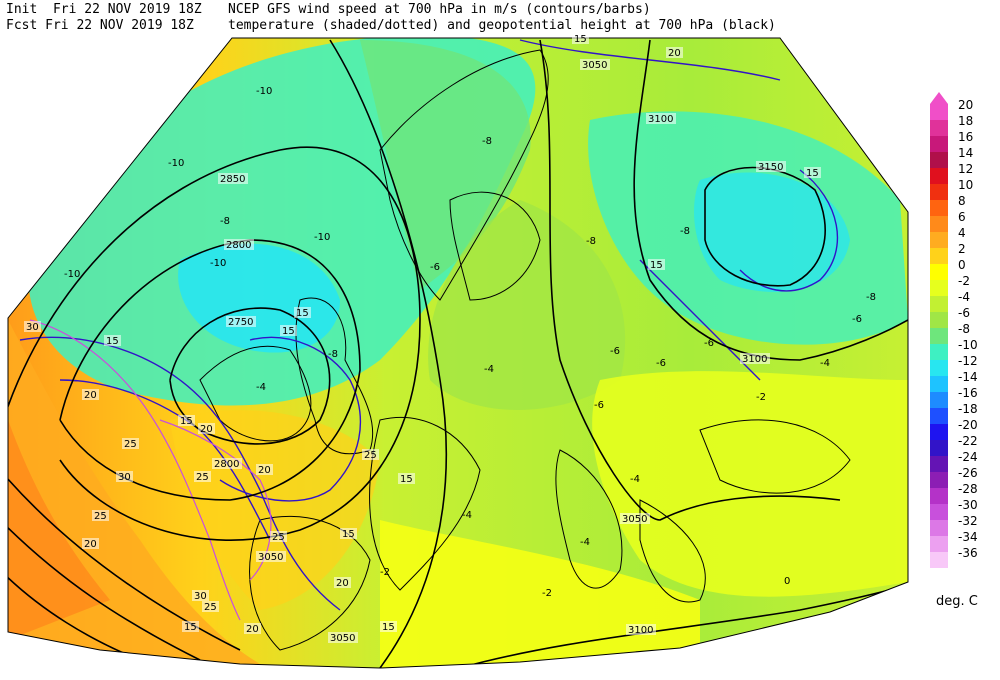 The width and height of the screenshot is (1000, 680). Describe the element at coordinates (964, 281) in the screenshot. I see `legend-tick-label: -2` at that location.